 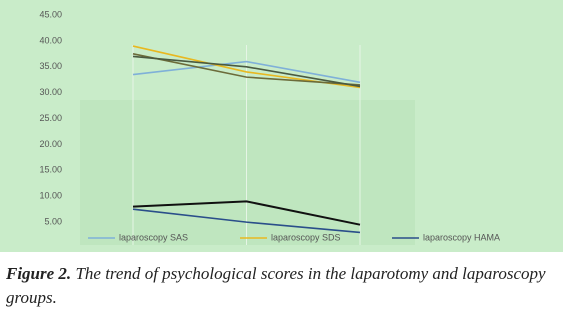 What do you see at coordinates (50, 170) in the screenshot?
I see `y-tick-label: 15.00` at bounding box center [50, 170].